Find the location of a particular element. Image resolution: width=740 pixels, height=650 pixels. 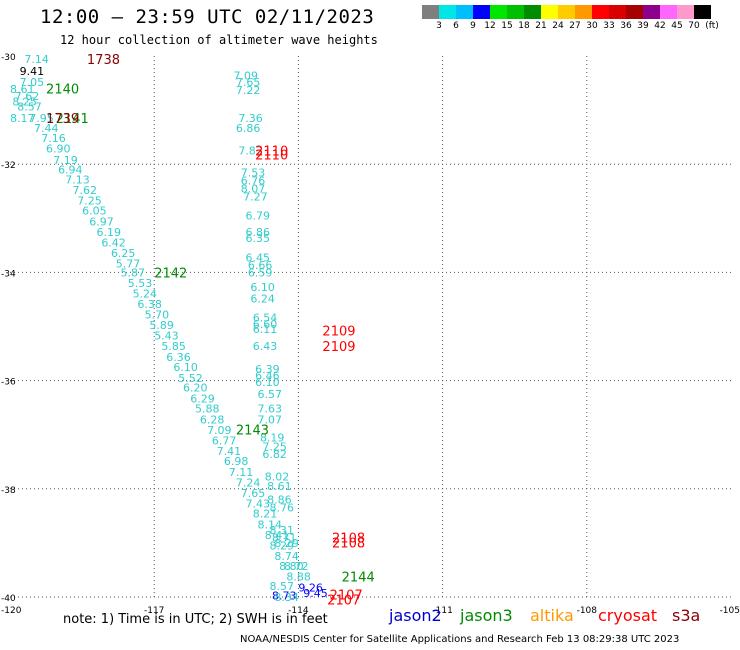

legend-label: 42 is located at coordinates (660, 26).